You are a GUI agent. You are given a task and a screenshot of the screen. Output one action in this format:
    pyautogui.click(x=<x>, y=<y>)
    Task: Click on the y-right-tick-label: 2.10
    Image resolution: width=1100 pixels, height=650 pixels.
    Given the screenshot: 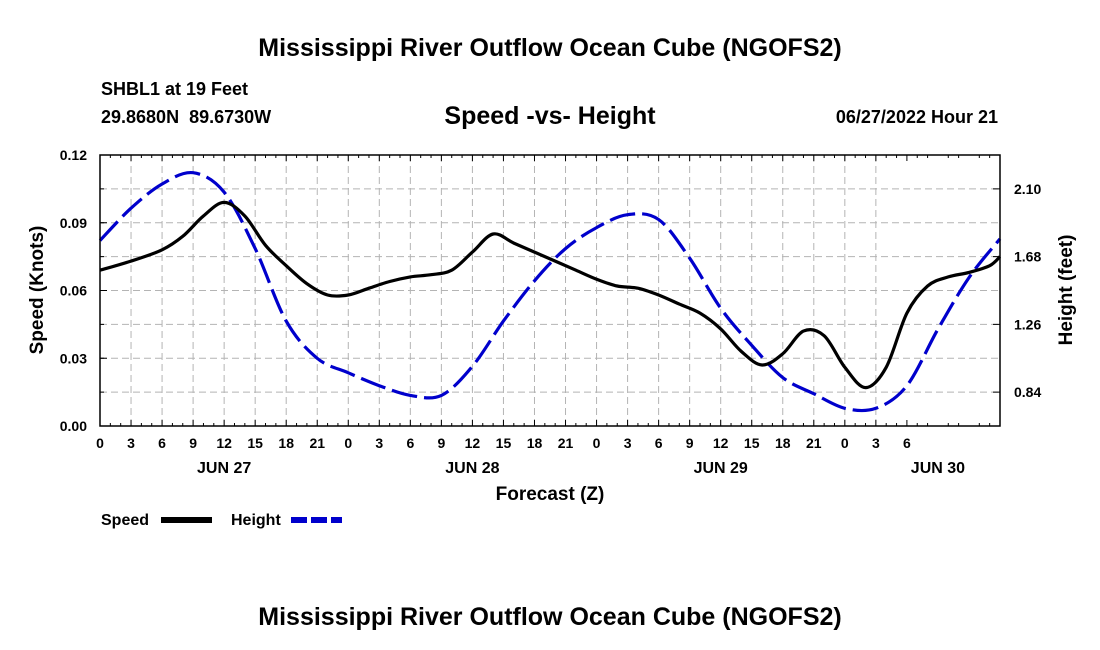 What is the action you would take?
    pyautogui.click(x=1027, y=189)
    